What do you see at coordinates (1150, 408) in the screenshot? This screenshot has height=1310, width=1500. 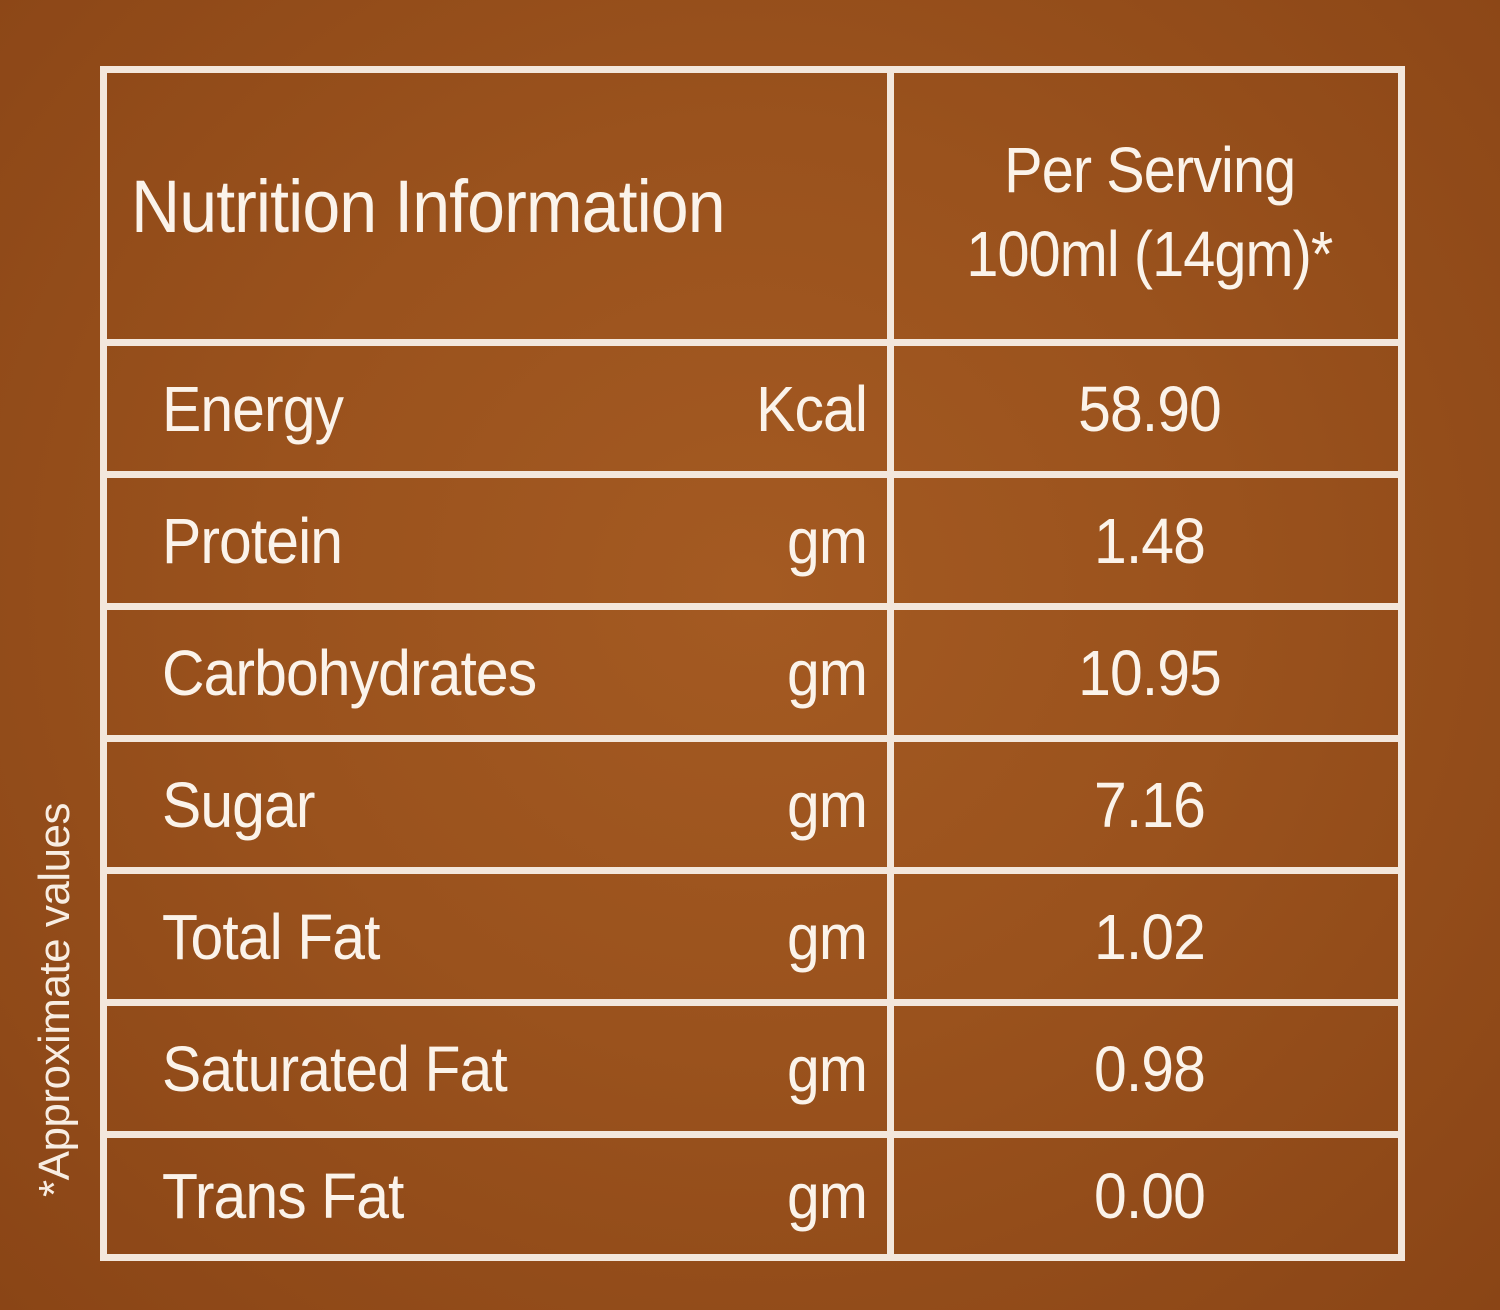 I see `nutrient-value: 58.90` at bounding box center [1150, 408].